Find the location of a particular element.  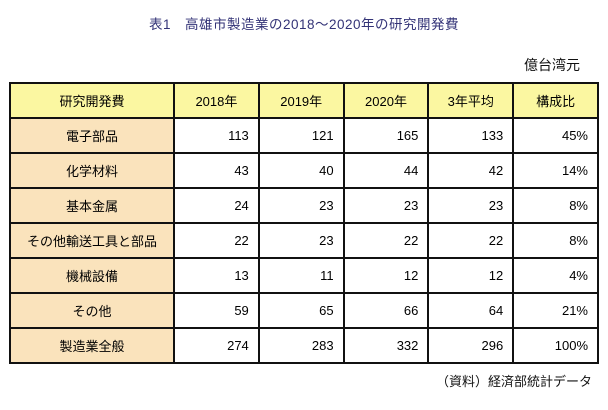

table-row: 基本金属 24 23 23 23 8% is located at coordinates (304, 205).